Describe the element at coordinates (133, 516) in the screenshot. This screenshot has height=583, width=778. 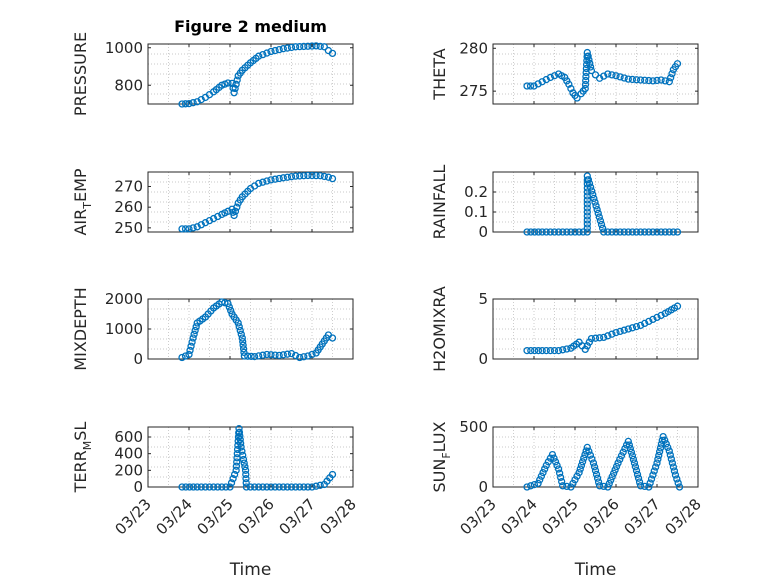
I see `x-tick-label: 03/23` at that location.